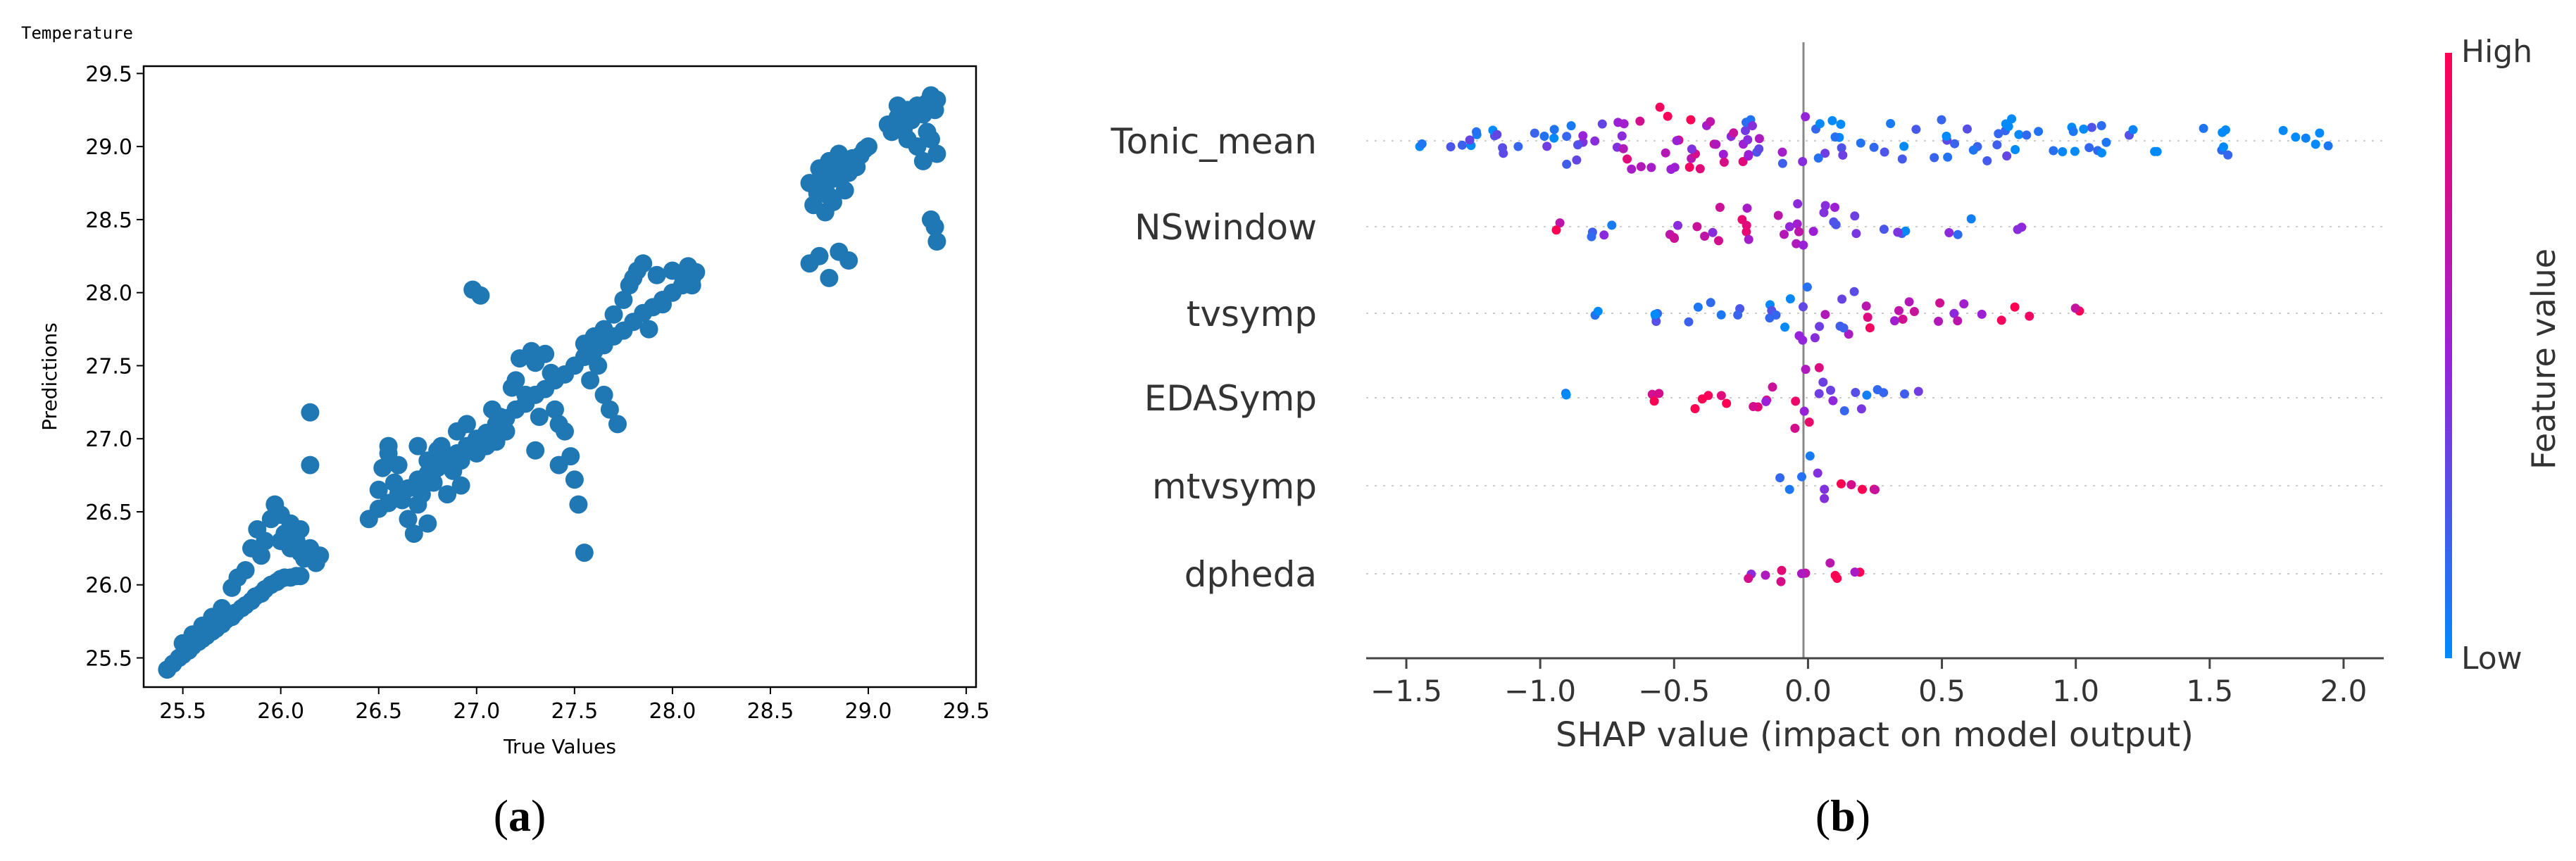 This screenshot has height=861, width=2576. What do you see at coordinates (108, 440) in the screenshot?
I see `chart-a-ytick-label: 27.0` at bounding box center [108, 440].